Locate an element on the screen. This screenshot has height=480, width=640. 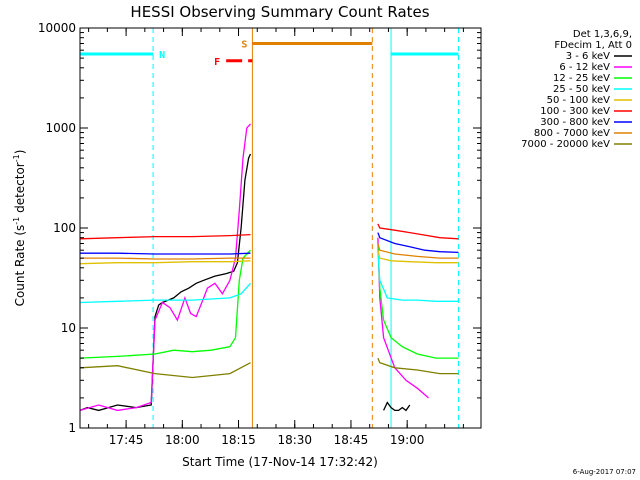
x-tick-label-0: 17:45 is located at coordinates (126, 440).